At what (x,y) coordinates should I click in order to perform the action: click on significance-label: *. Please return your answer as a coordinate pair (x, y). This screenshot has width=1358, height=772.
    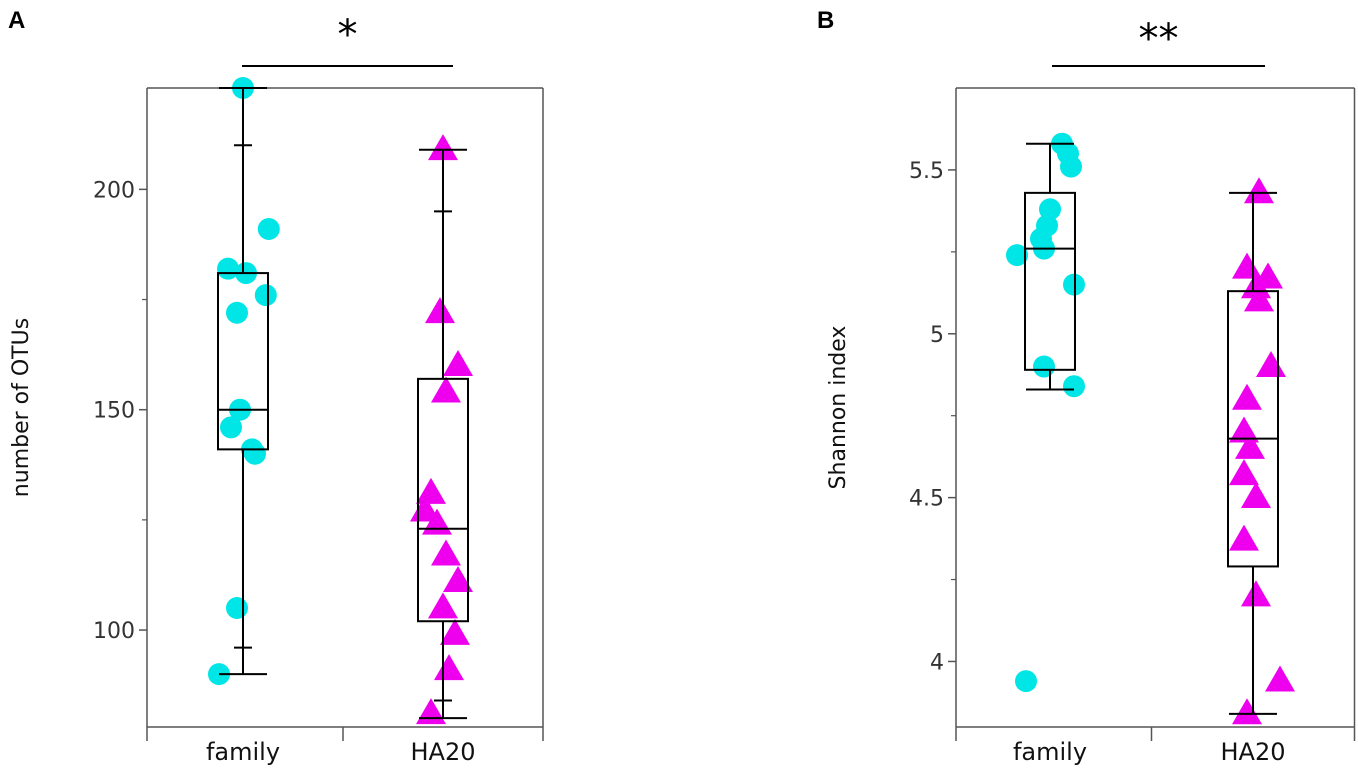
    Looking at the image, I should click on (348, 35).